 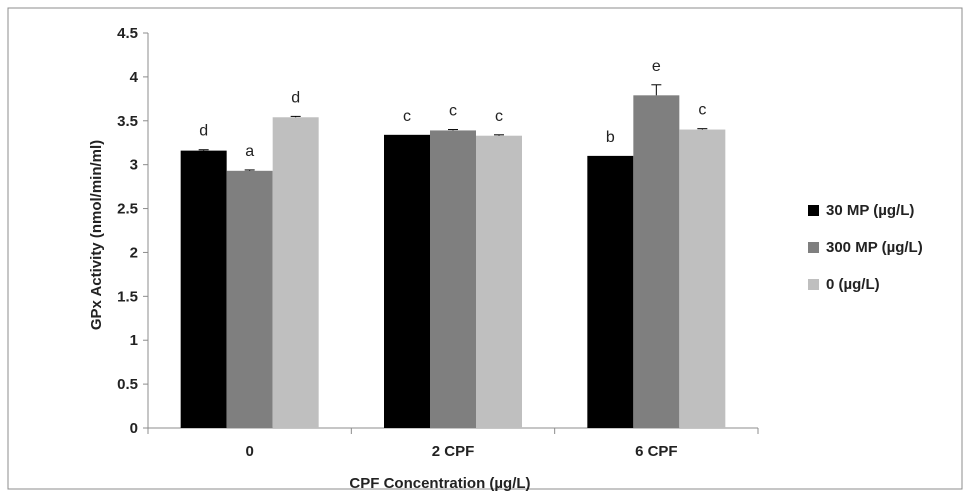 I want to click on y-axis-title: GPx Activity (nmol/min/ml), so click(x=96, y=235).